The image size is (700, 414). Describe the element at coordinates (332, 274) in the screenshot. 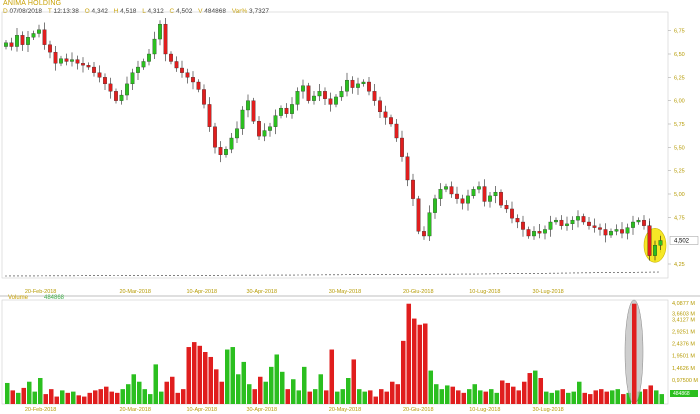

I see `support-dashed-line` at that location.